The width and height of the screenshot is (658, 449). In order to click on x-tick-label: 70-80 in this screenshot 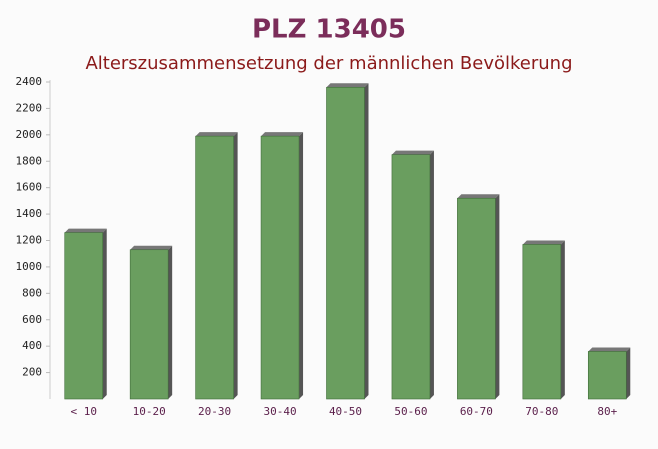, I will do `click(541, 411)`.